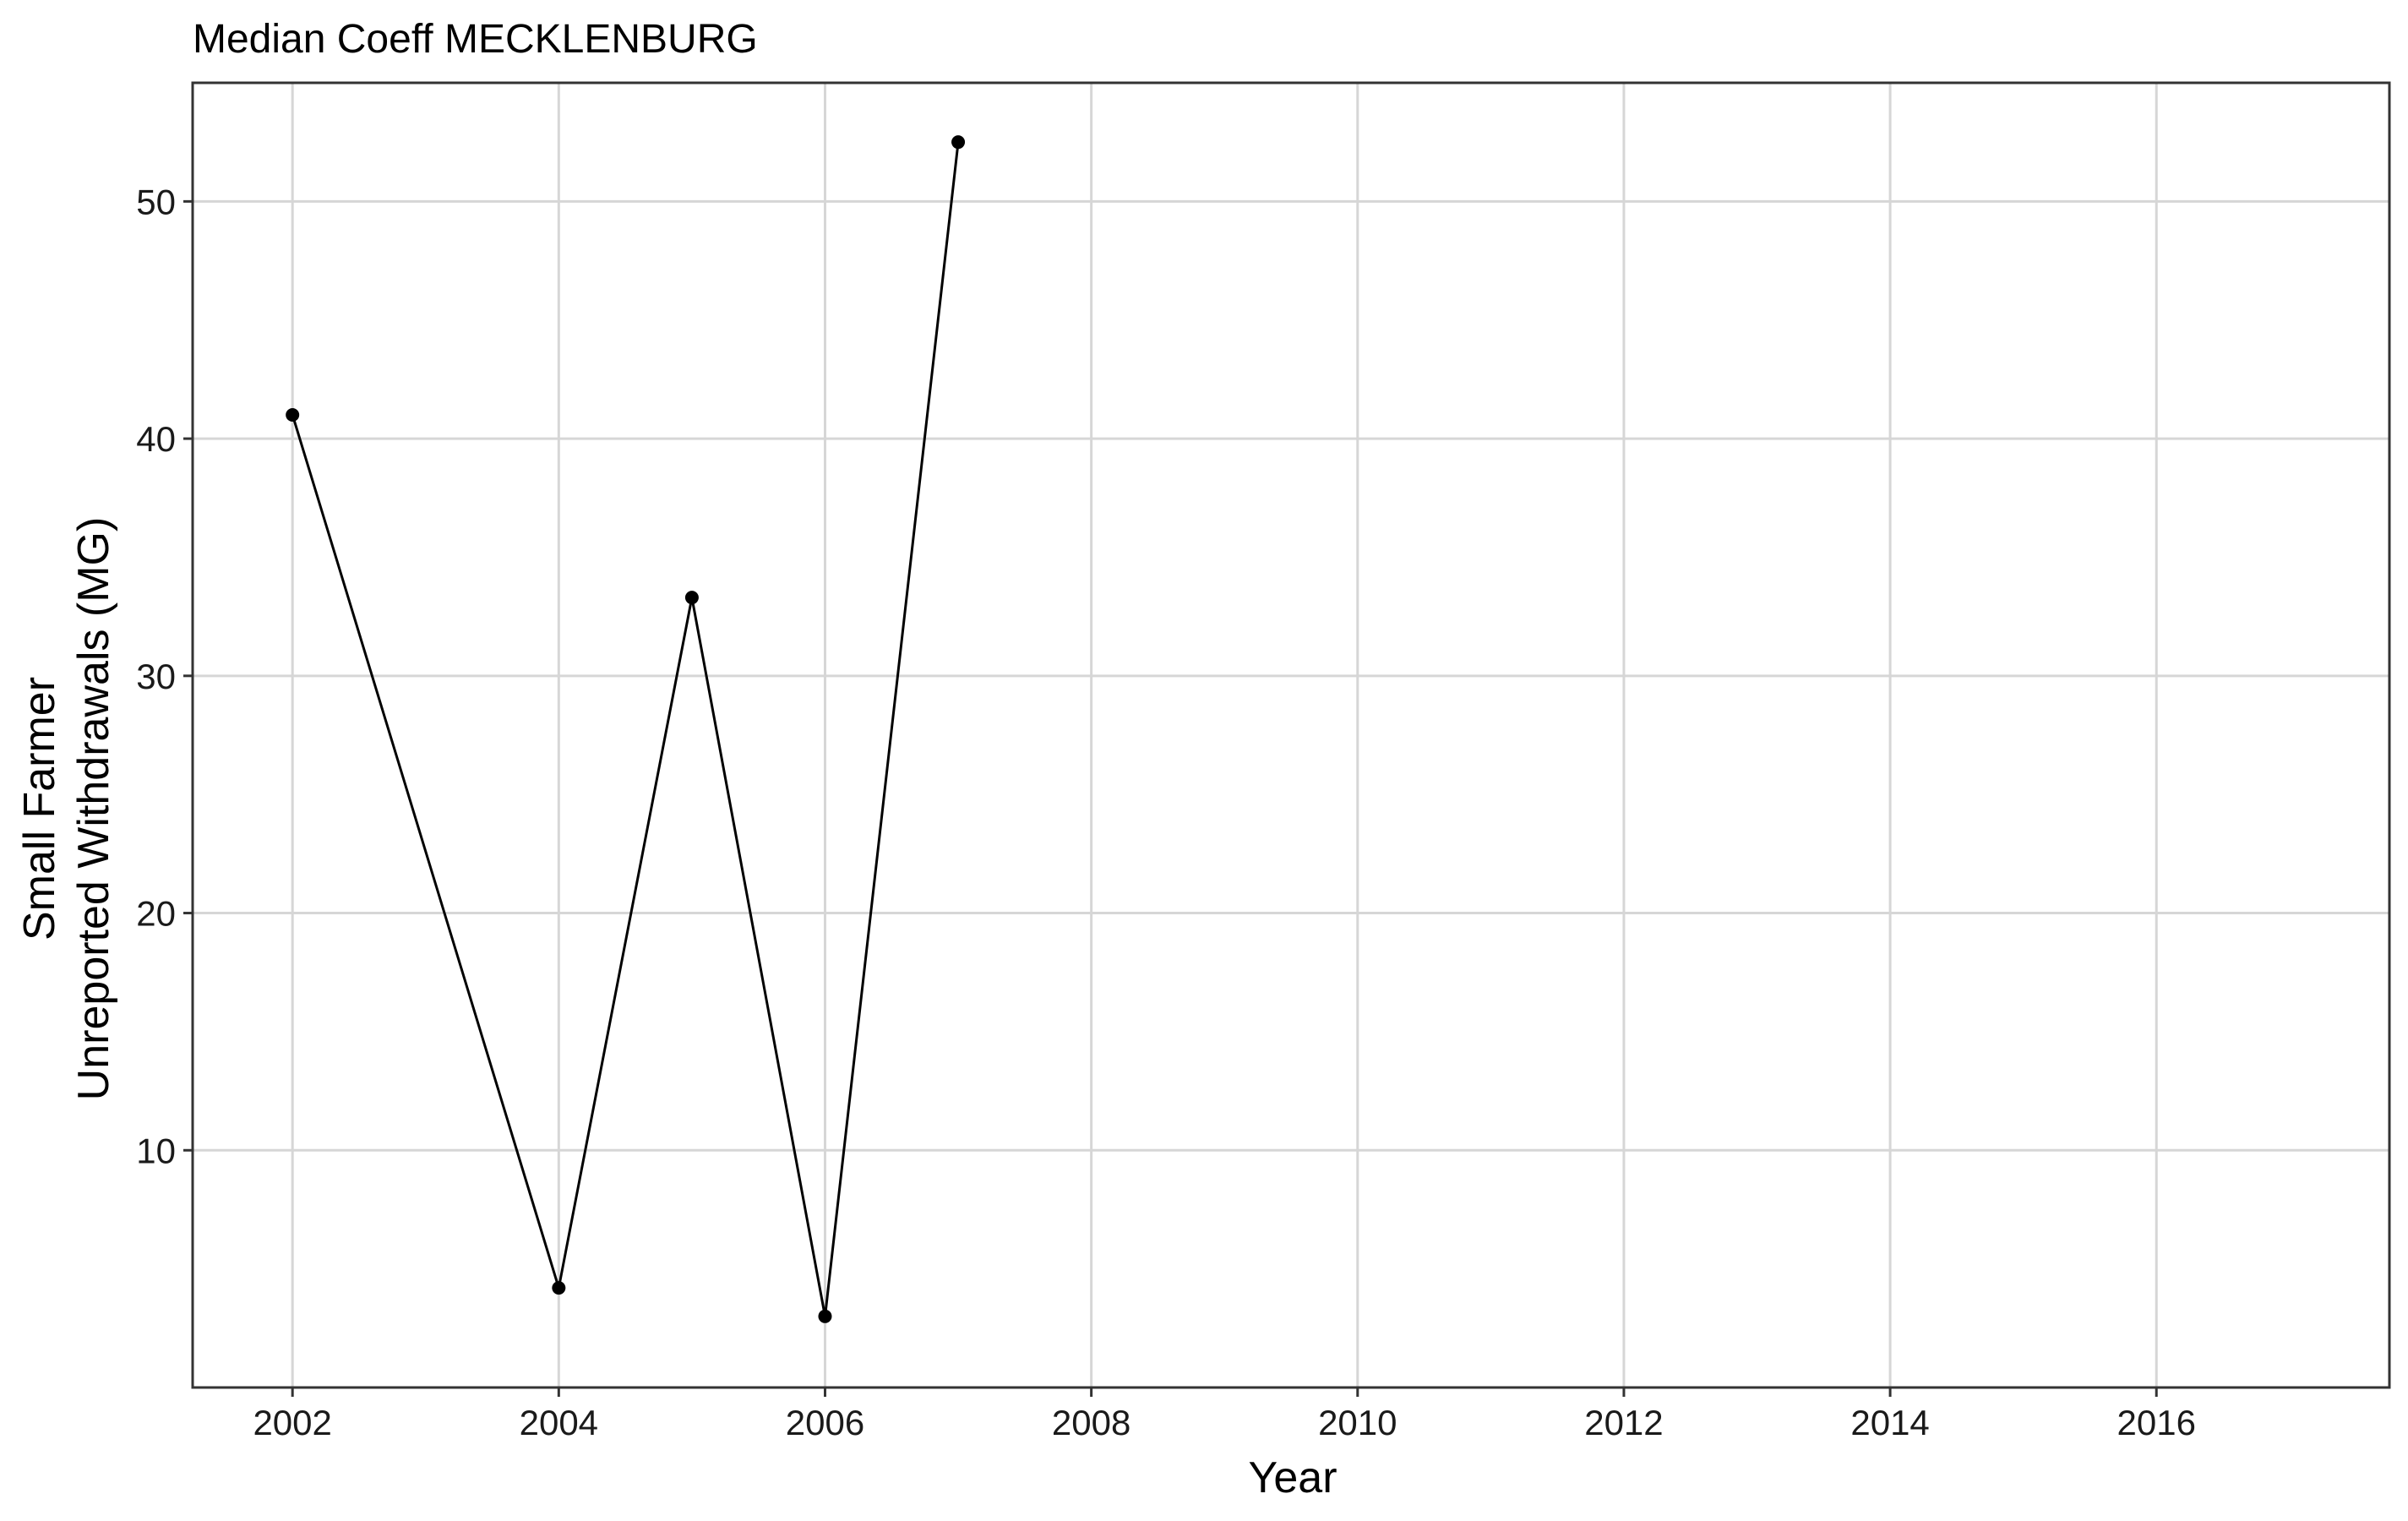  What do you see at coordinates (691, 598) in the screenshot?
I see `data-point-2005` at bounding box center [691, 598].